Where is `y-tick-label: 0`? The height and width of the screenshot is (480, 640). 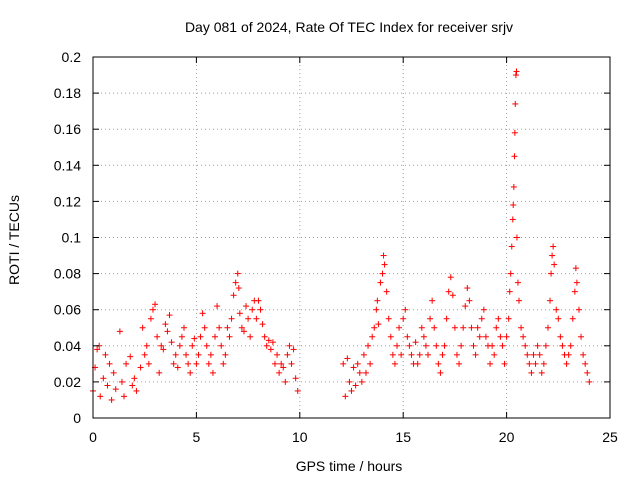
y-tick-label: 0 is located at coordinates (77, 418).